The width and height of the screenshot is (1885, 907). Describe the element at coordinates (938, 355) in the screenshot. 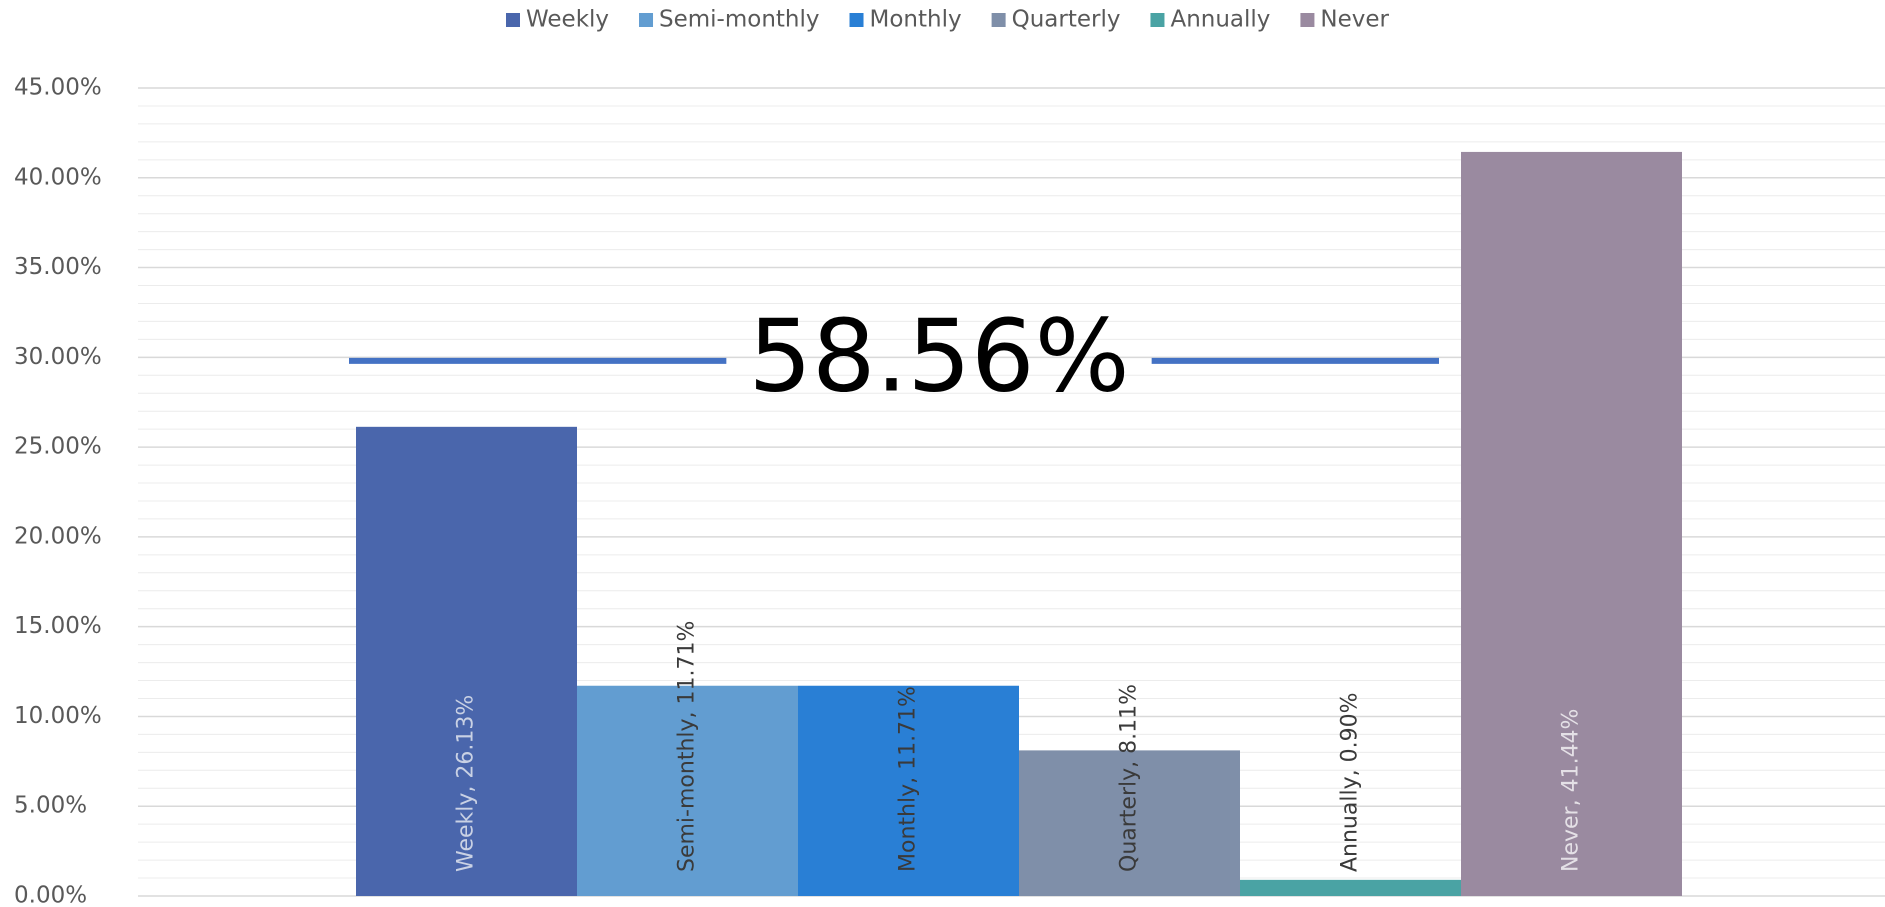

I see `annotation-text: 58.56%` at that location.